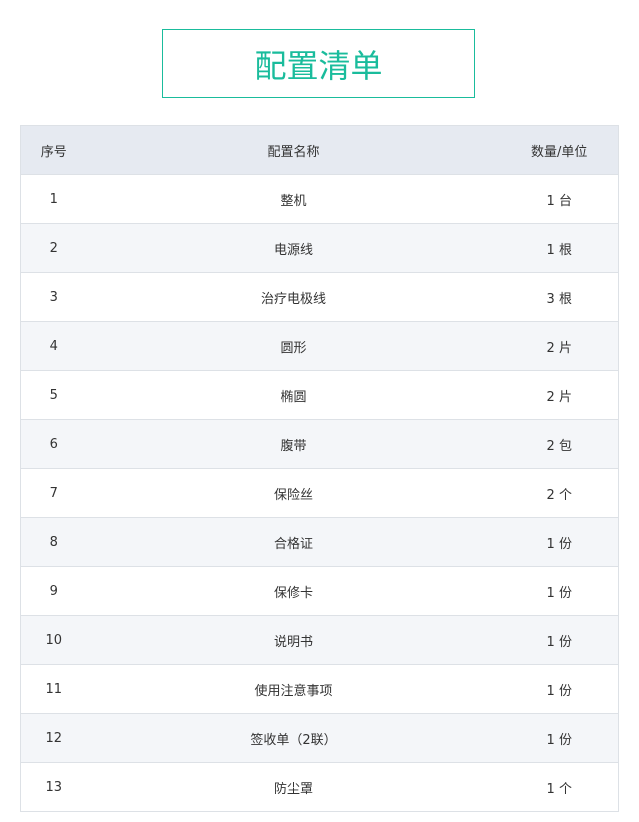 This screenshot has height=822, width=639. What do you see at coordinates (559, 199) in the screenshot?
I see `row-quantity: 1 台` at bounding box center [559, 199].